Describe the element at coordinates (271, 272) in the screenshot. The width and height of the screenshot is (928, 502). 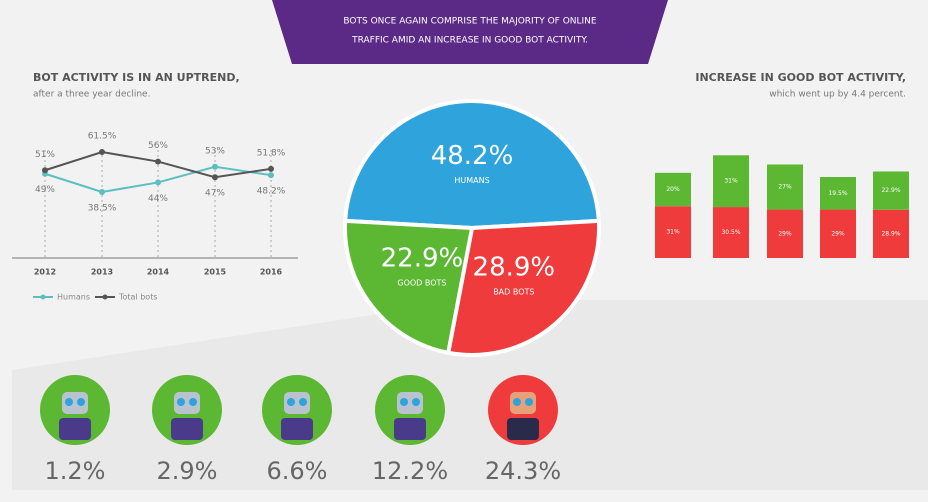
I see `x-tick-label: 2016` at that location.